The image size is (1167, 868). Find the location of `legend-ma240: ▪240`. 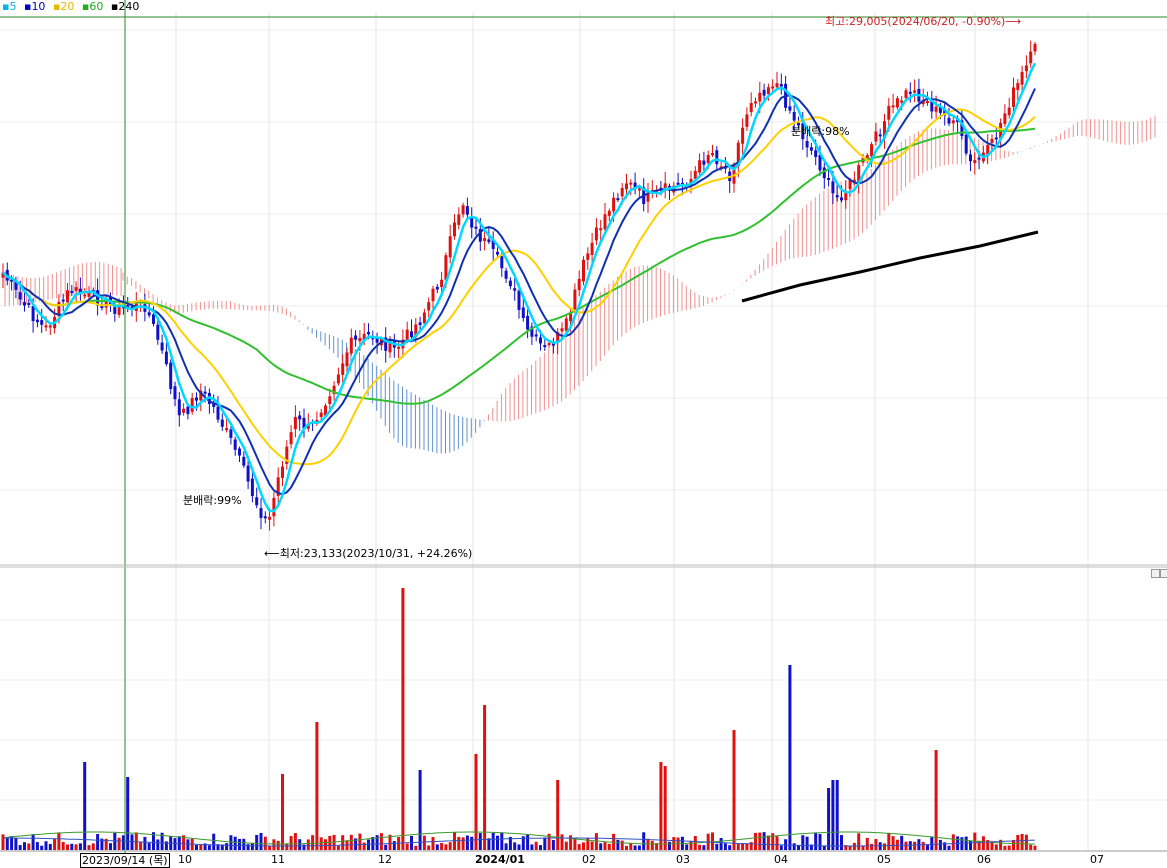

legend-ma240: ▪240 is located at coordinates (125, 6).